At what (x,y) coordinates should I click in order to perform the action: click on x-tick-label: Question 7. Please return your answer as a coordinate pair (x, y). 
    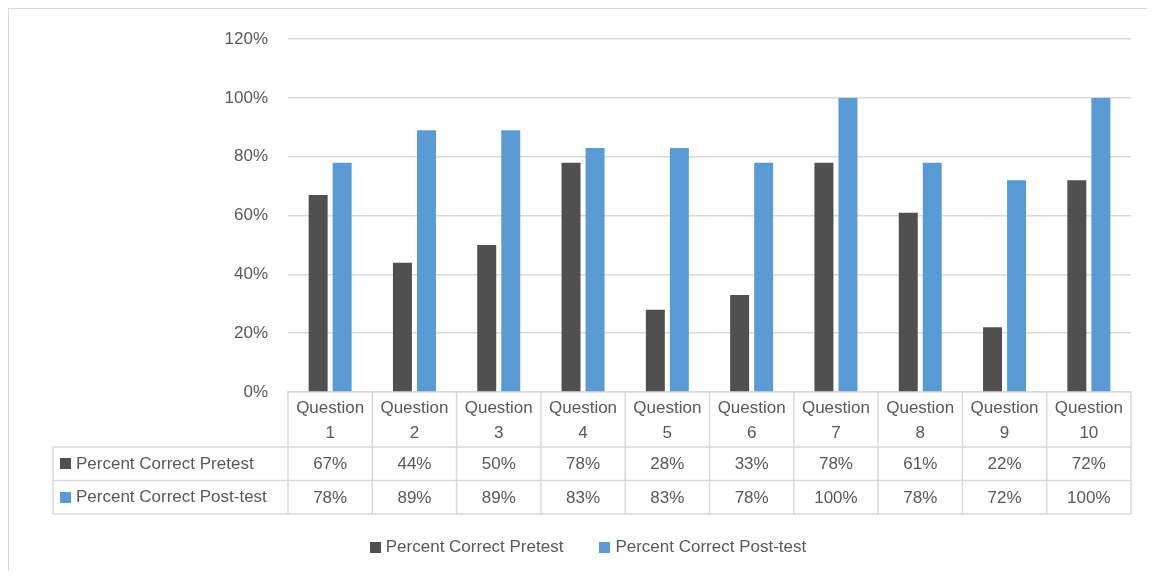
    Looking at the image, I should click on (835, 420).